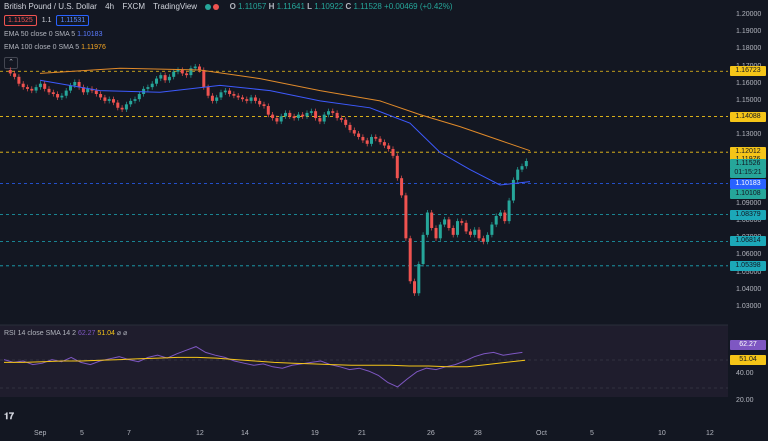  Describe the element at coordinates (478, 433) in the screenshot. I see `time-axis-label: 28` at that location.